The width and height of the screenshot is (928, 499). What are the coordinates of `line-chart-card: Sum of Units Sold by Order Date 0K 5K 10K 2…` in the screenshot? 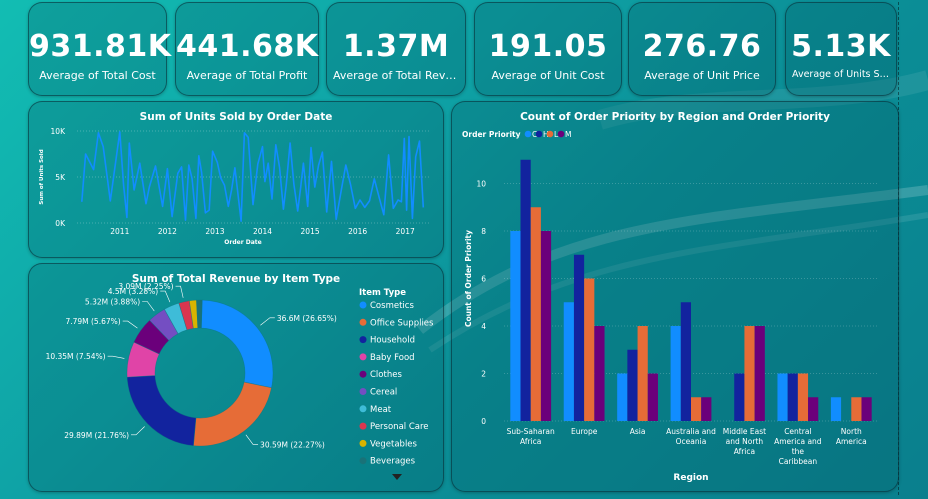 It's located at (236, 179).